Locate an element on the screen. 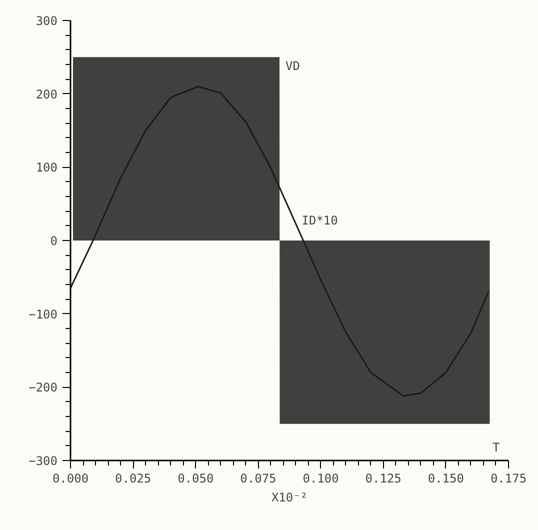 This screenshot has width=538, height=530. x-tick-label: 0.100 is located at coordinates (320, 479).